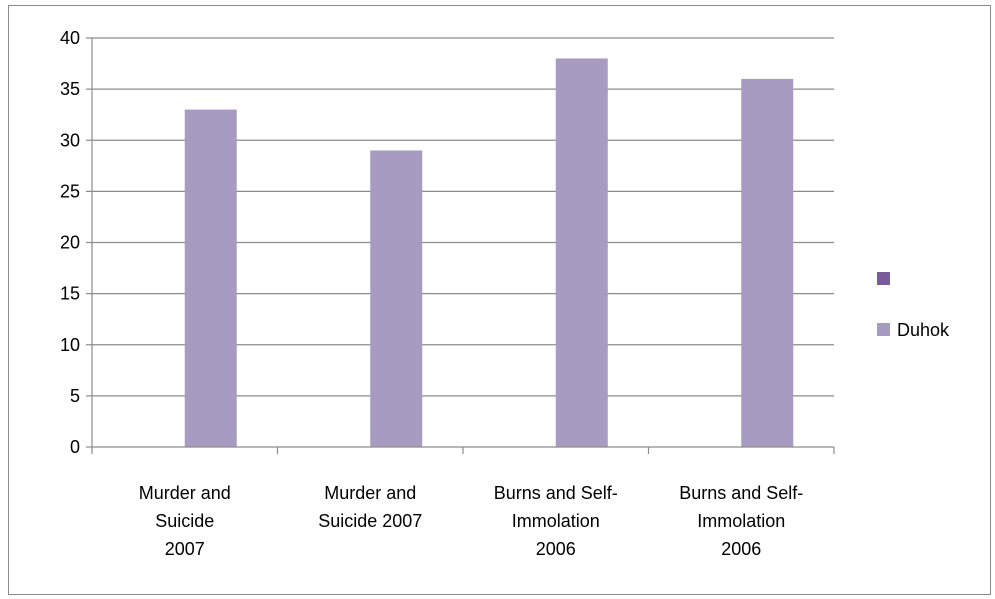  Describe the element at coordinates (70, 294) in the screenshot. I see `y-tick-label: 15` at that location.